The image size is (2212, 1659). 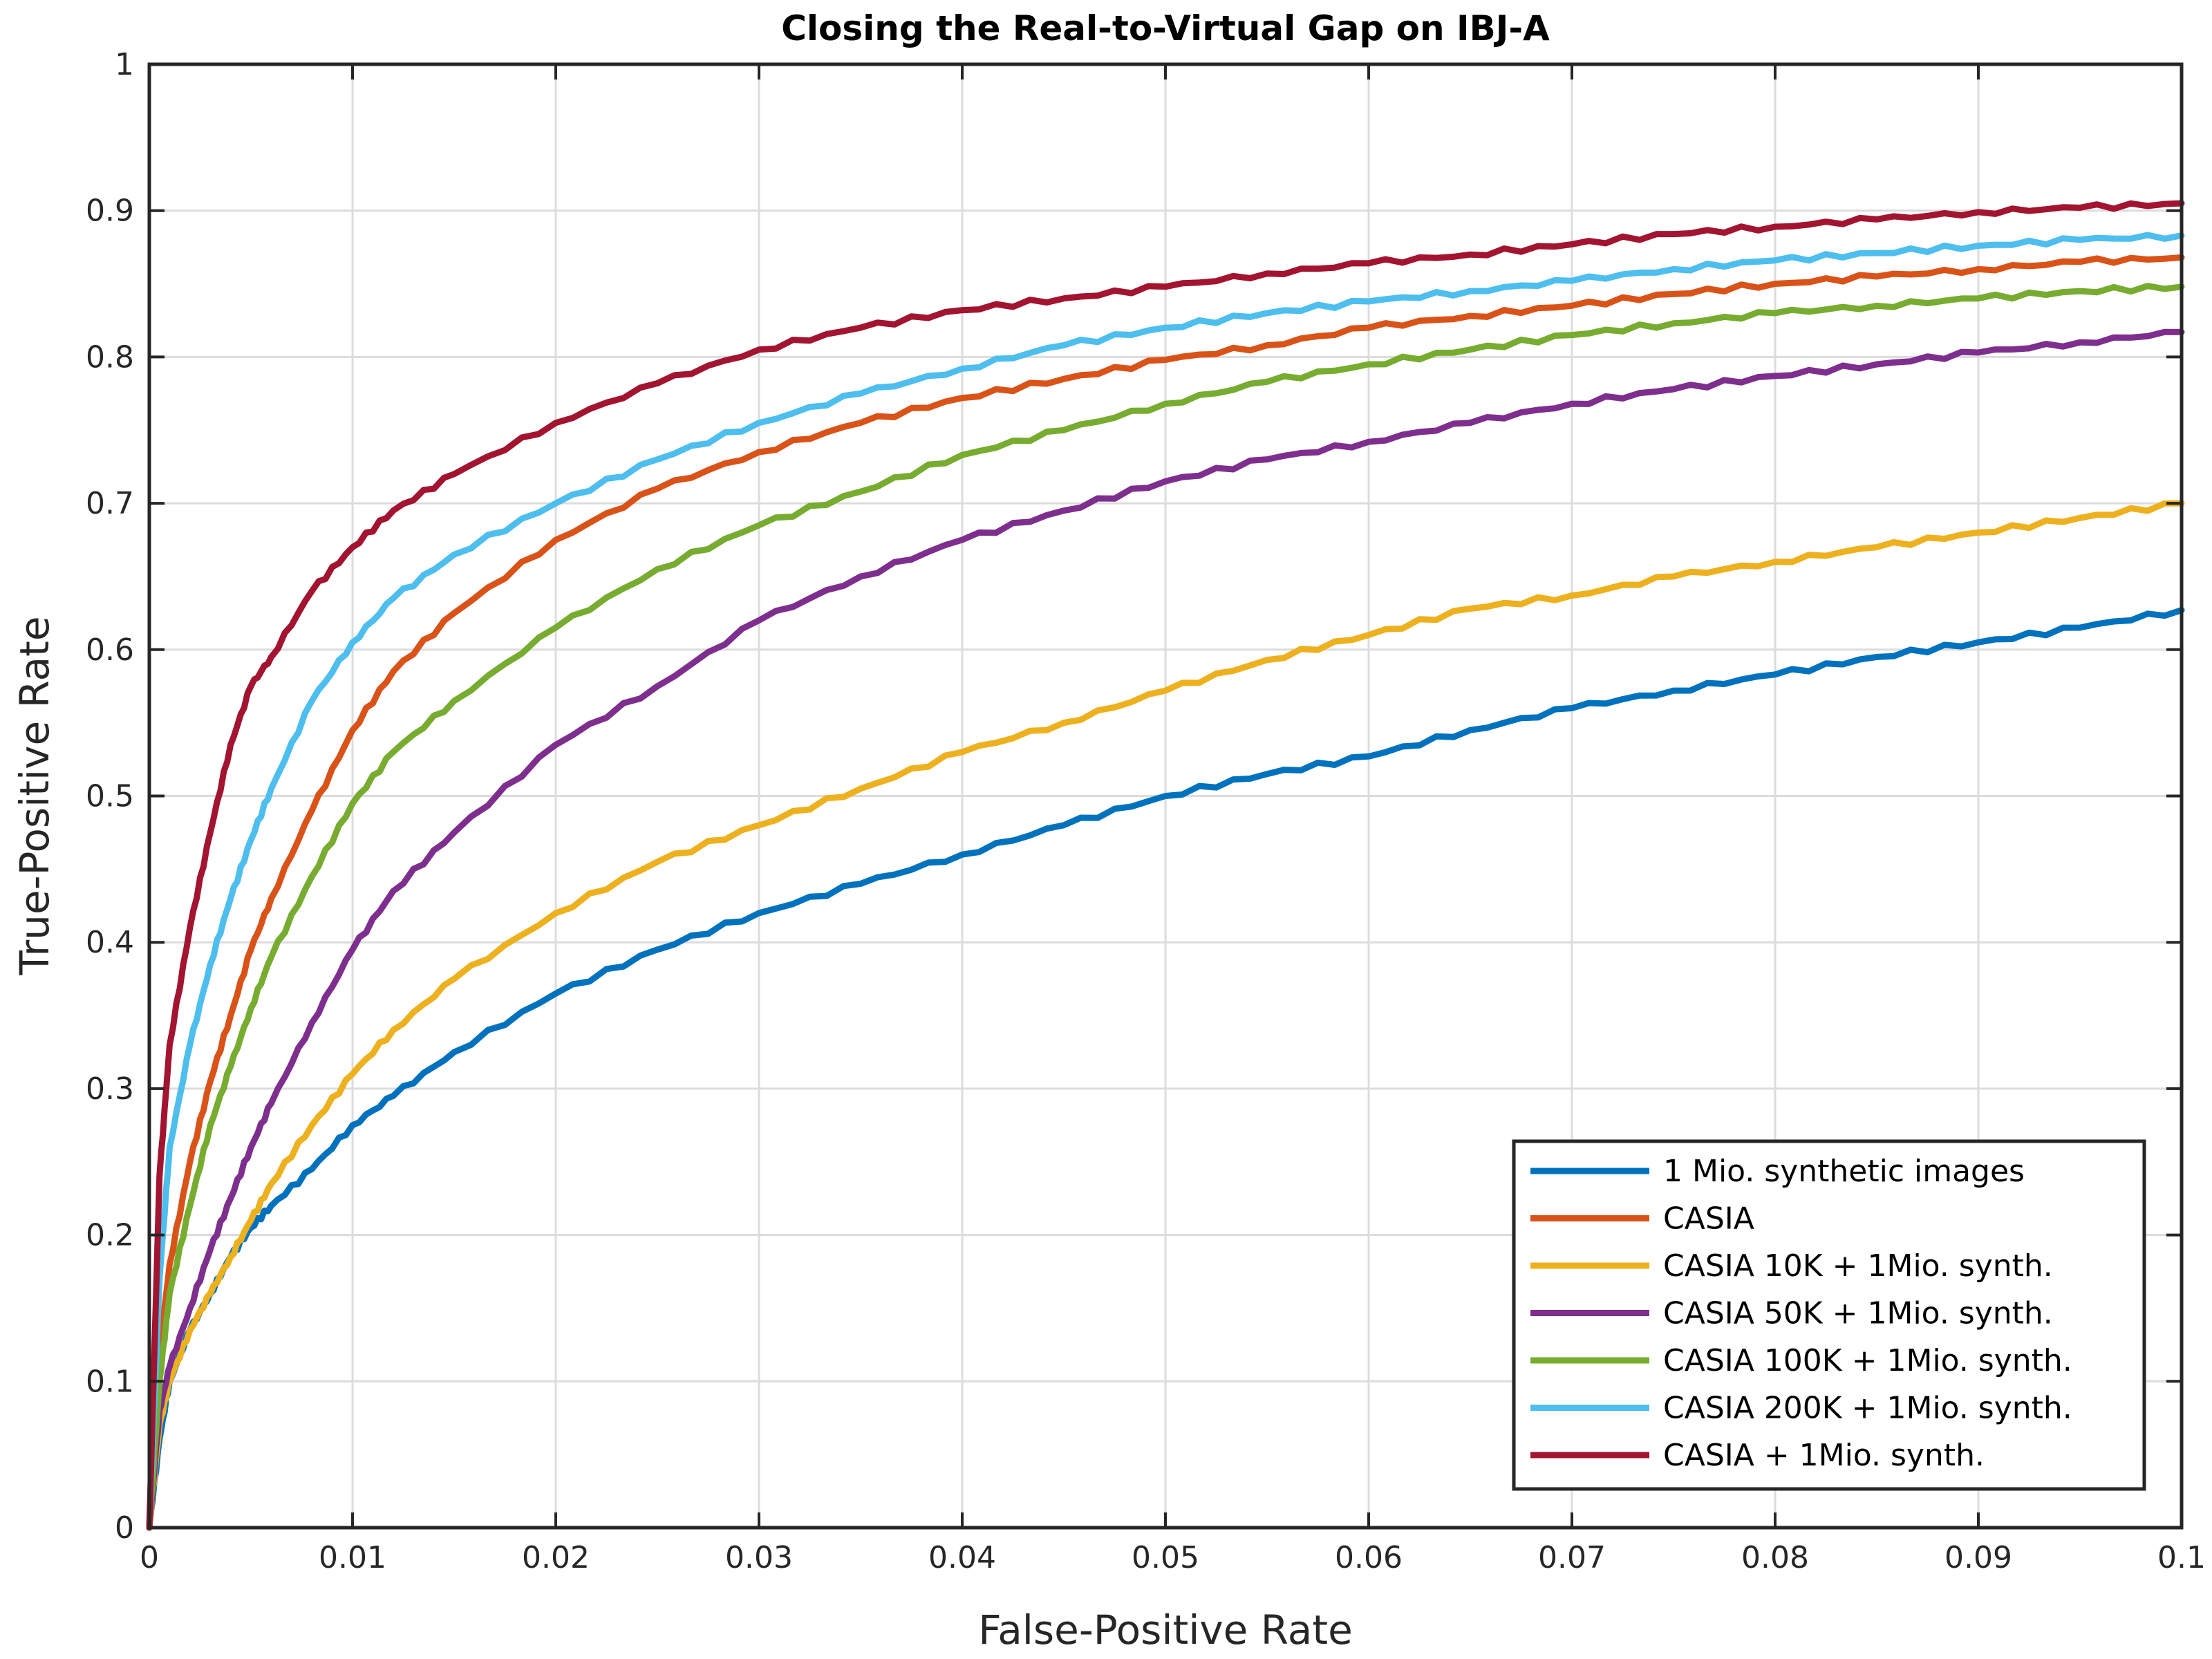 I want to click on x-tick-label: 0.1, so click(x=2182, y=1558).